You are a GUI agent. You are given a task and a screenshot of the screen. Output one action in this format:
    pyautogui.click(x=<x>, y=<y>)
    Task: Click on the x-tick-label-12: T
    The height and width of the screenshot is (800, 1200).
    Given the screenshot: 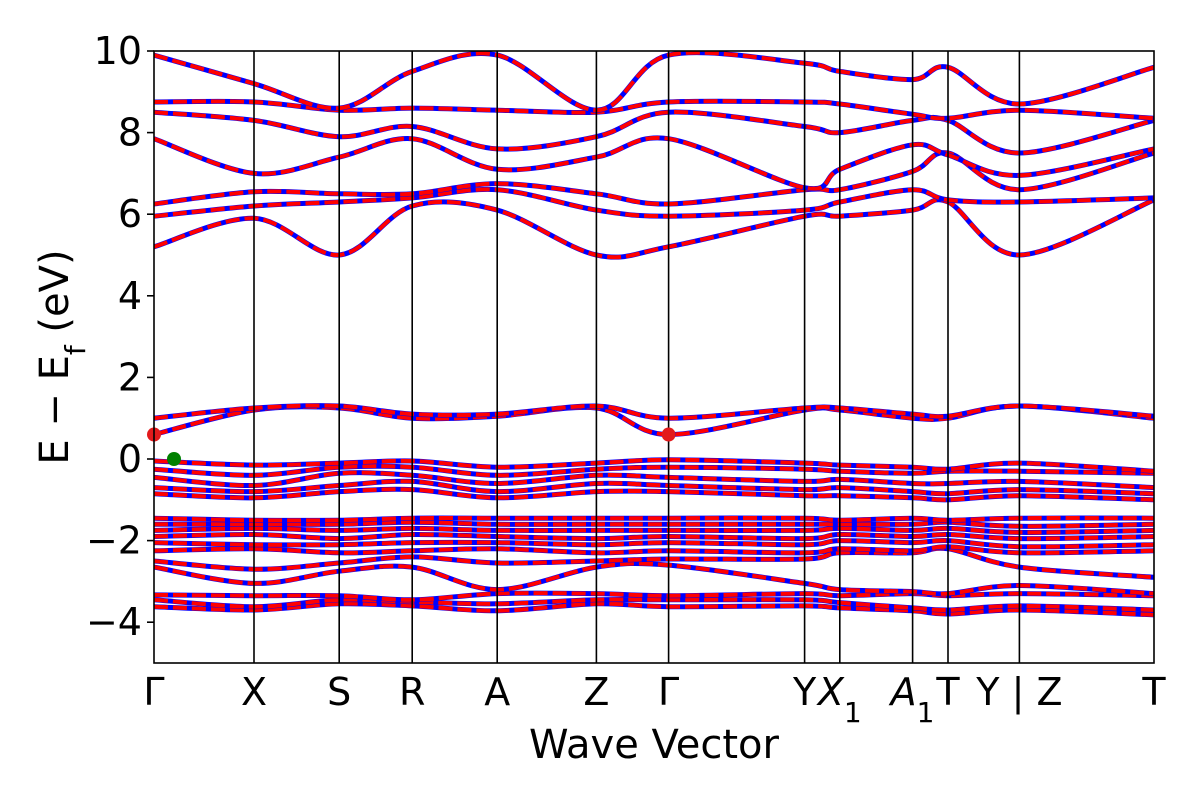 What is the action you would take?
    pyautogui.click(x=1153, y=692)
    